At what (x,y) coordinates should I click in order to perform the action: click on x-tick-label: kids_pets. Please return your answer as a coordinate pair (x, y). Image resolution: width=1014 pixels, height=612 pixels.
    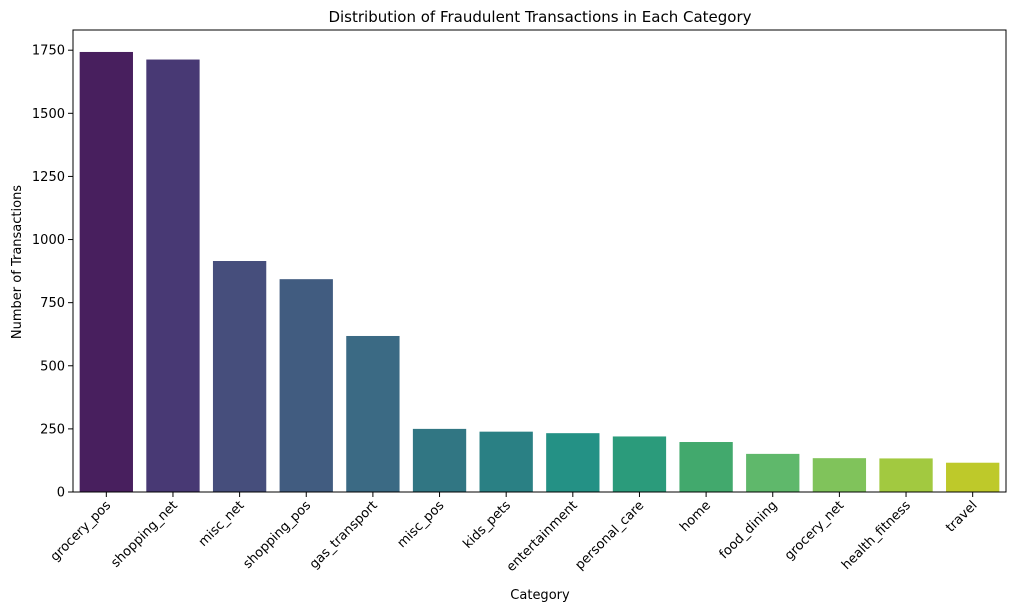
    Looking at the image, I should click on (487, 525).